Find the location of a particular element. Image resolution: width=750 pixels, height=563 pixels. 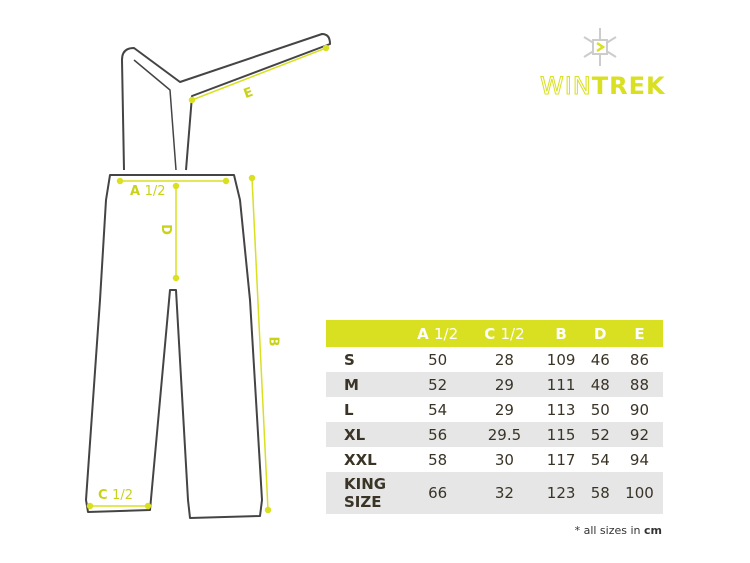

header-e: E is located at coordinates (639, 333).